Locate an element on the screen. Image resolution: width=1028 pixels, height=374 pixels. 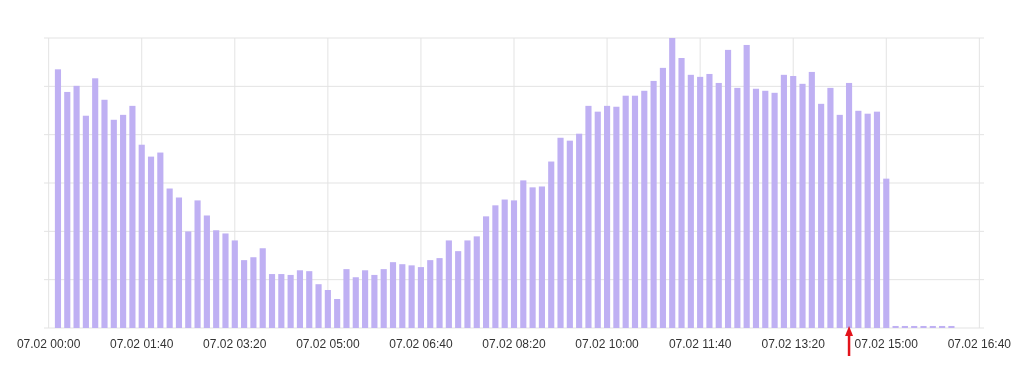
x-tick-label: 07.02 00:00 is located at coordinates (48, 344).